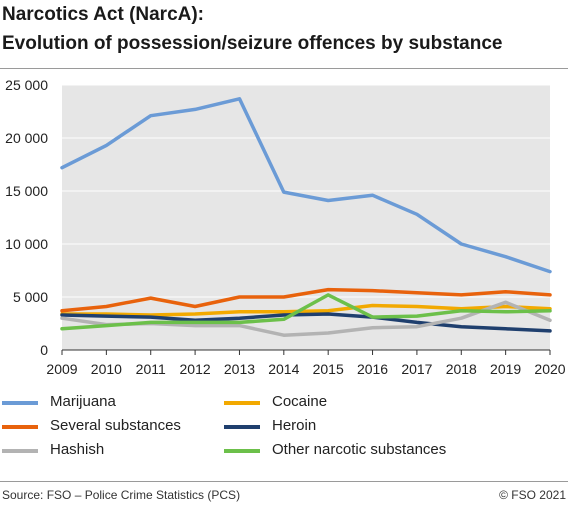 The image size is (568, 506). I want to click on y-tick-label: 10 000, so click(26, 244).